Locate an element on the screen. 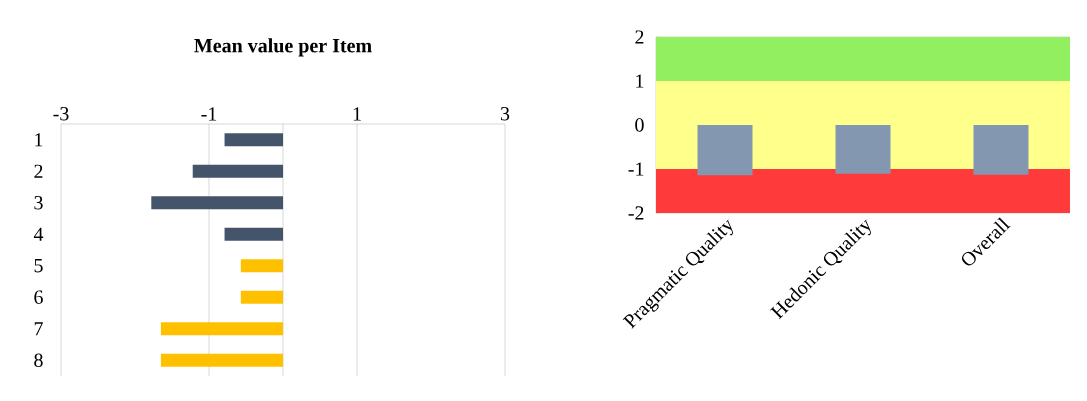 The width and height of the screenshot is (1087, 401). x-tick-label: -1 is located at coordinates (209, 114).